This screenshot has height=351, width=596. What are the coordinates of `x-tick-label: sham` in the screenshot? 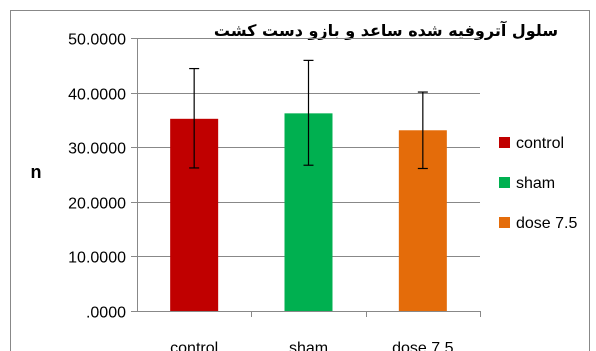 It's located at (308, 345).